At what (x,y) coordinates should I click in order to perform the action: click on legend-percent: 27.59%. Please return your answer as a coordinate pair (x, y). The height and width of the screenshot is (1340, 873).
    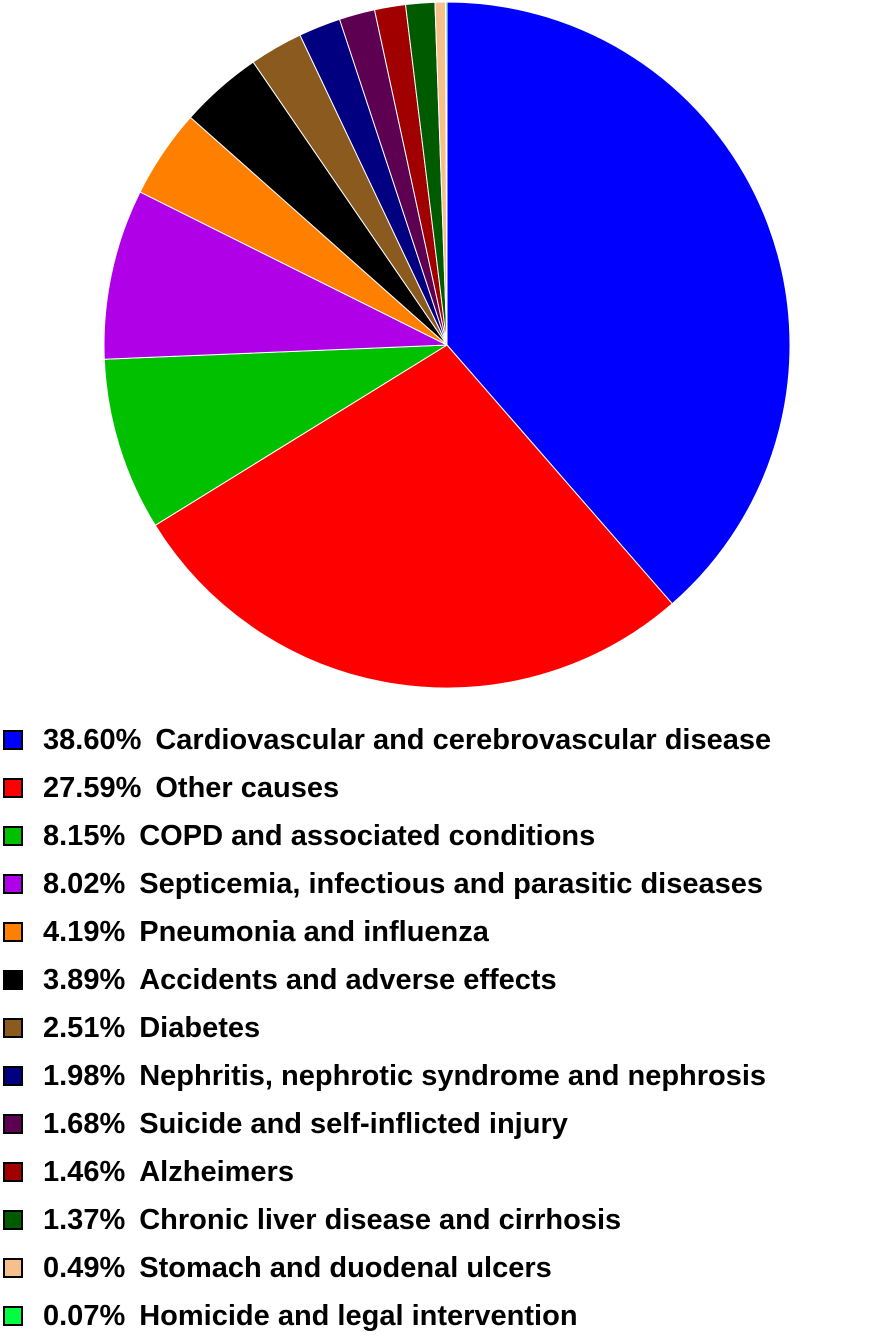
    Looking at the image, I should click on (92, 787).